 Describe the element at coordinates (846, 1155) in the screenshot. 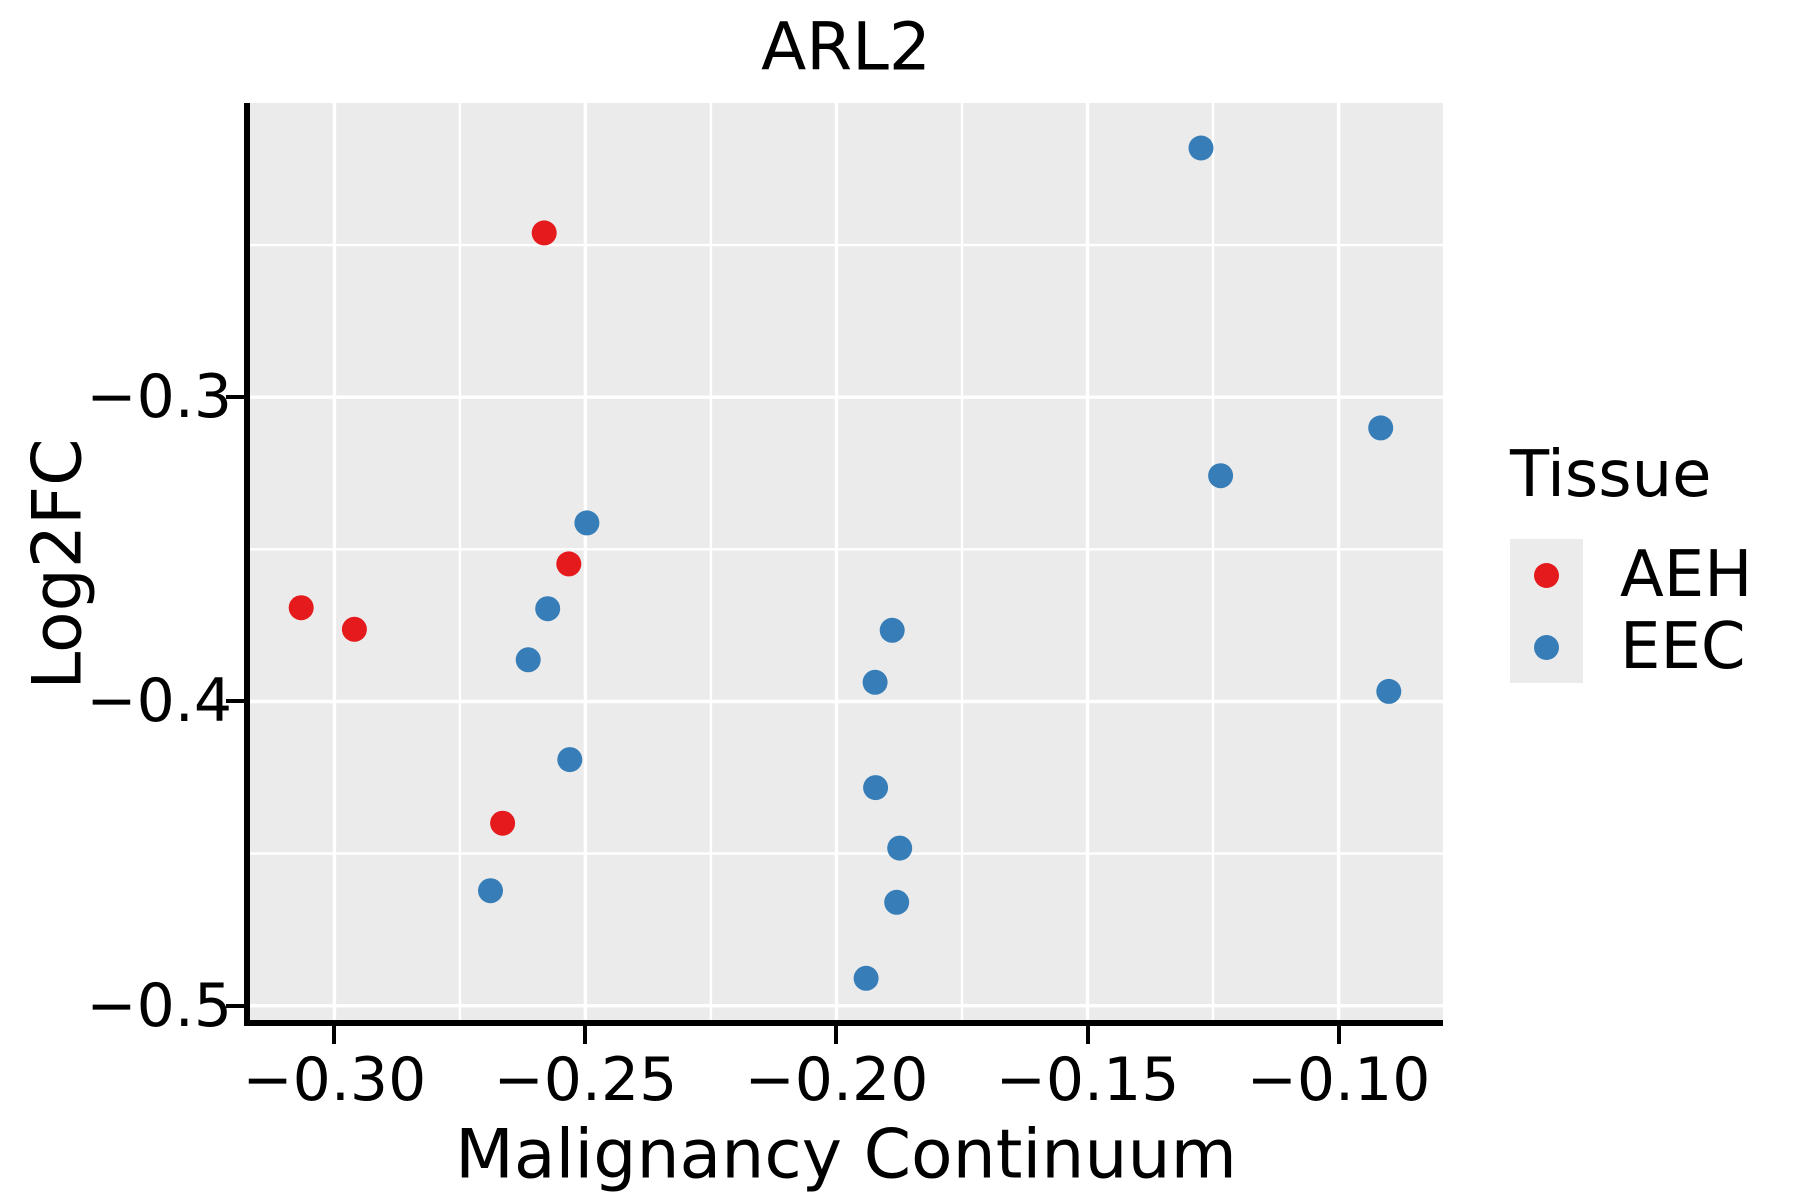

I see `x-axis-title: Malignancy Continuum` at that location.